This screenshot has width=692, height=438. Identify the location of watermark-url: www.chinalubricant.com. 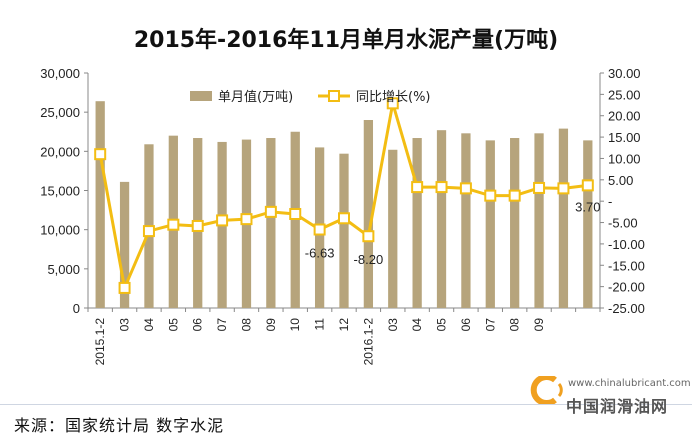
(629, 383).